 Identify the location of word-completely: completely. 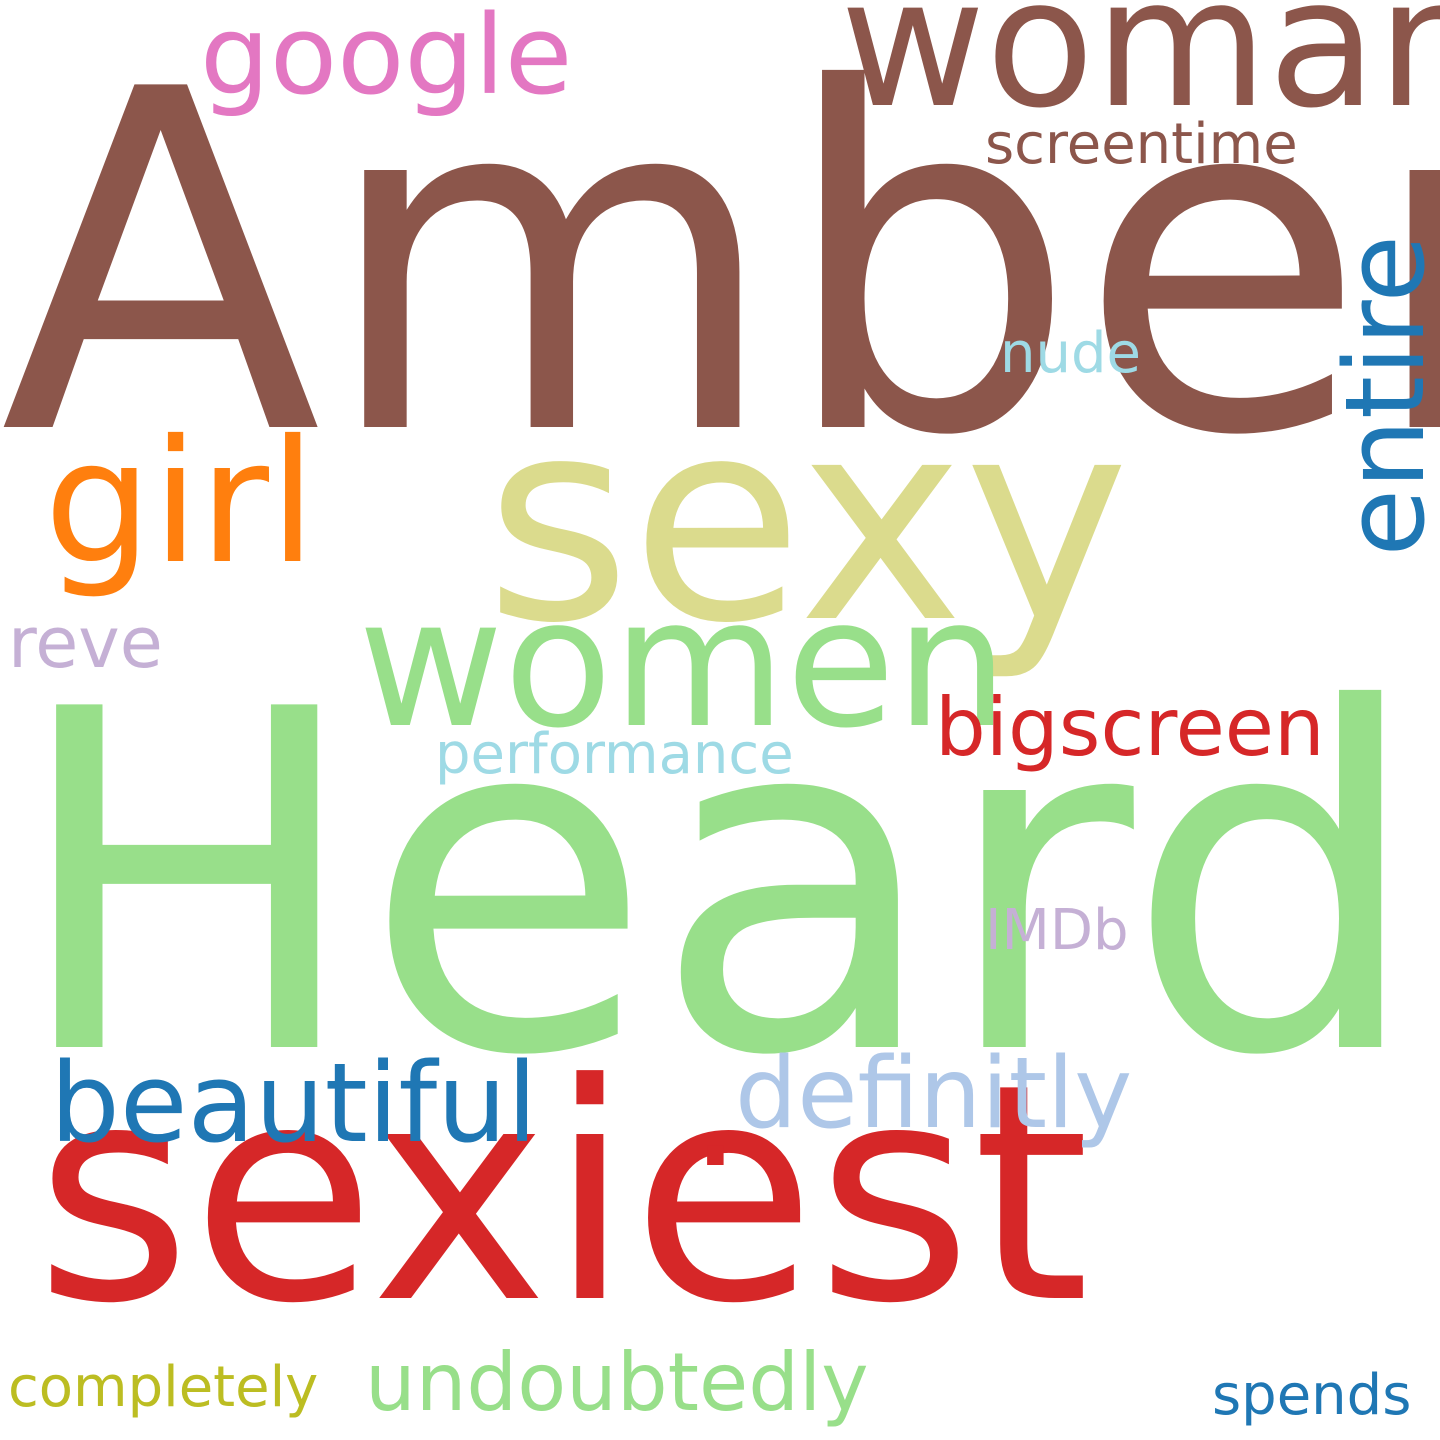
(163, 1387).